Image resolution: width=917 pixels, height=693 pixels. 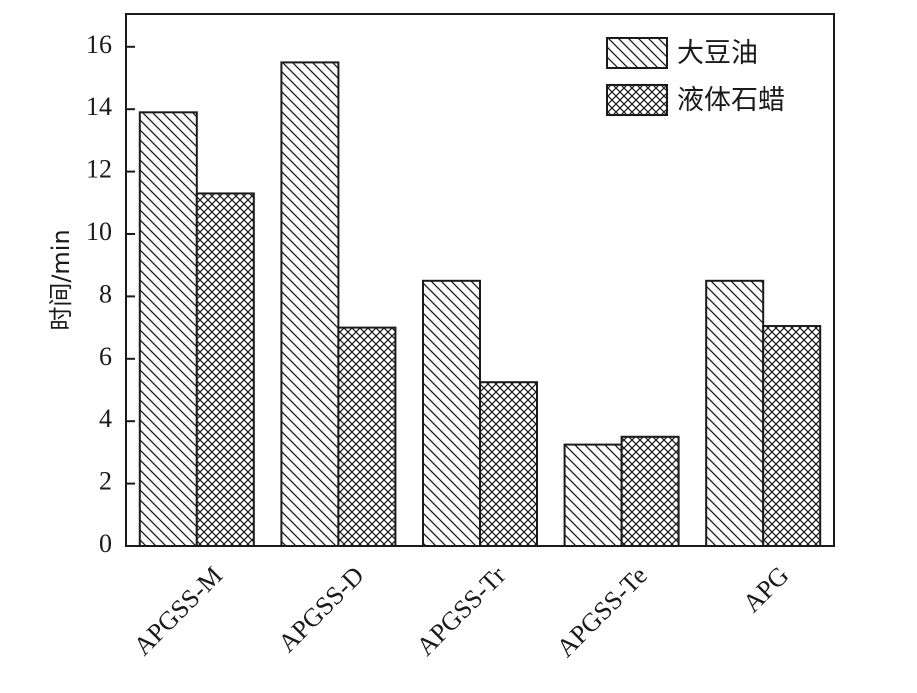 I want to click on legend-label-liquid-paraffin: 液体石蜡, so click(x=731, y=100).